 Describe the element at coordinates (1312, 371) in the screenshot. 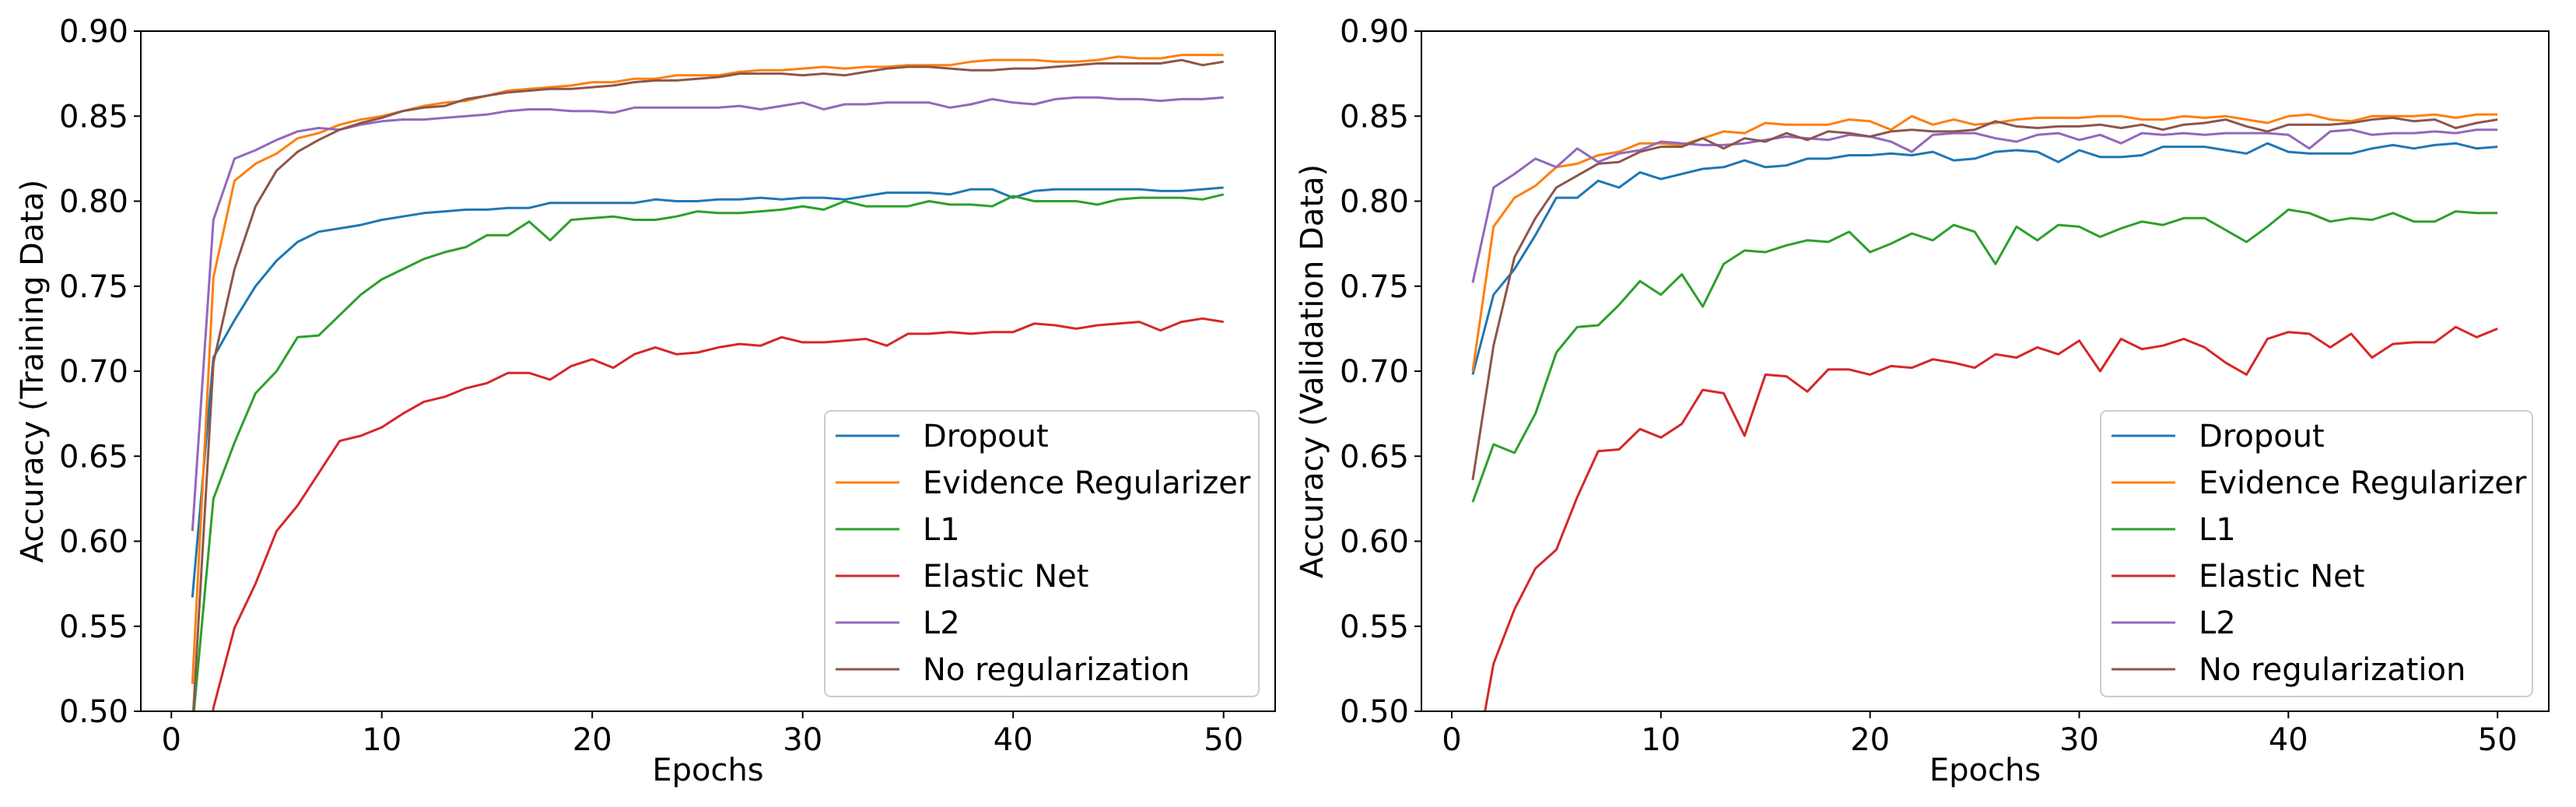

I see `y-axis-label: Accuracy (Validation Data)` at that location.